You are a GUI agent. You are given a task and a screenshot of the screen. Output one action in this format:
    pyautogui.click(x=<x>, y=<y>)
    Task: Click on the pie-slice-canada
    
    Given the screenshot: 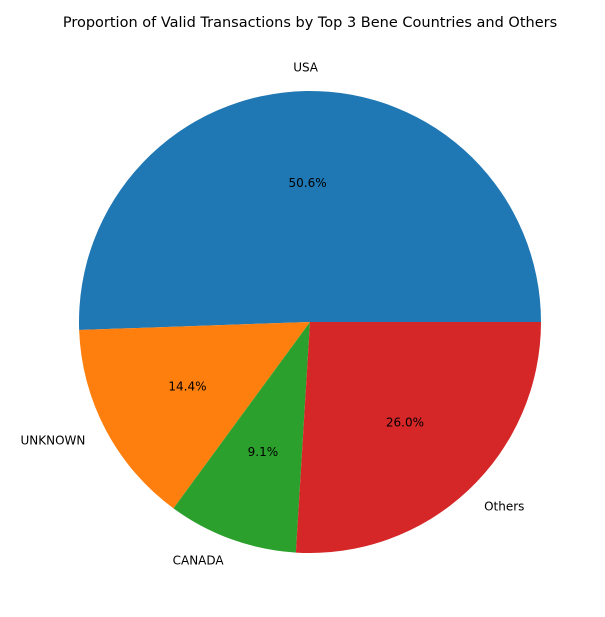 What is the action you would take?
    pyautogui.click(x=241, y=437)
    